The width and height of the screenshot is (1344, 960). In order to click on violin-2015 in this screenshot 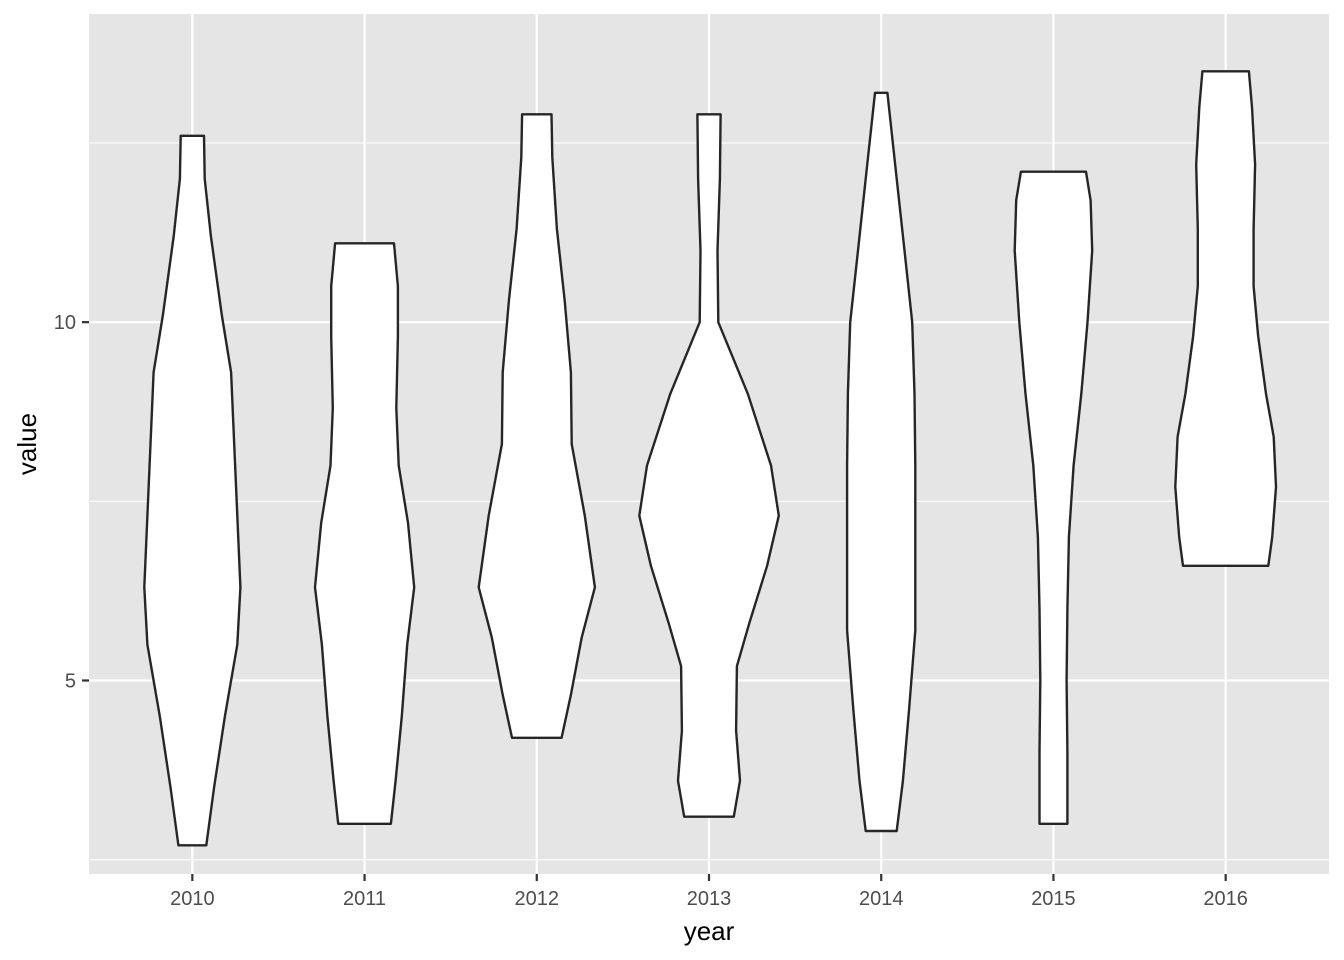, I will do `click(1053, 497)`.